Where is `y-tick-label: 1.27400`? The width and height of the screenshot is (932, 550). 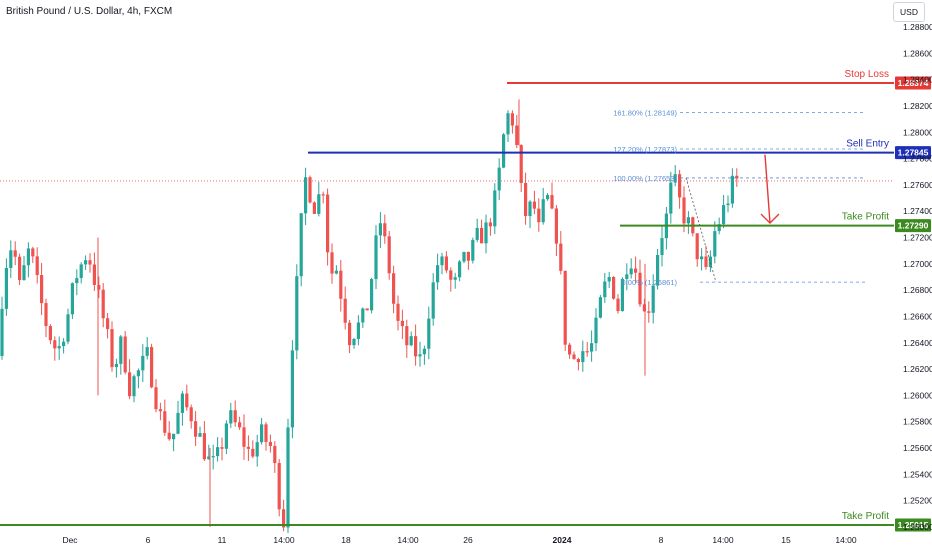 y-tick-label: 1.27400 is located at coordinates (917, 211).